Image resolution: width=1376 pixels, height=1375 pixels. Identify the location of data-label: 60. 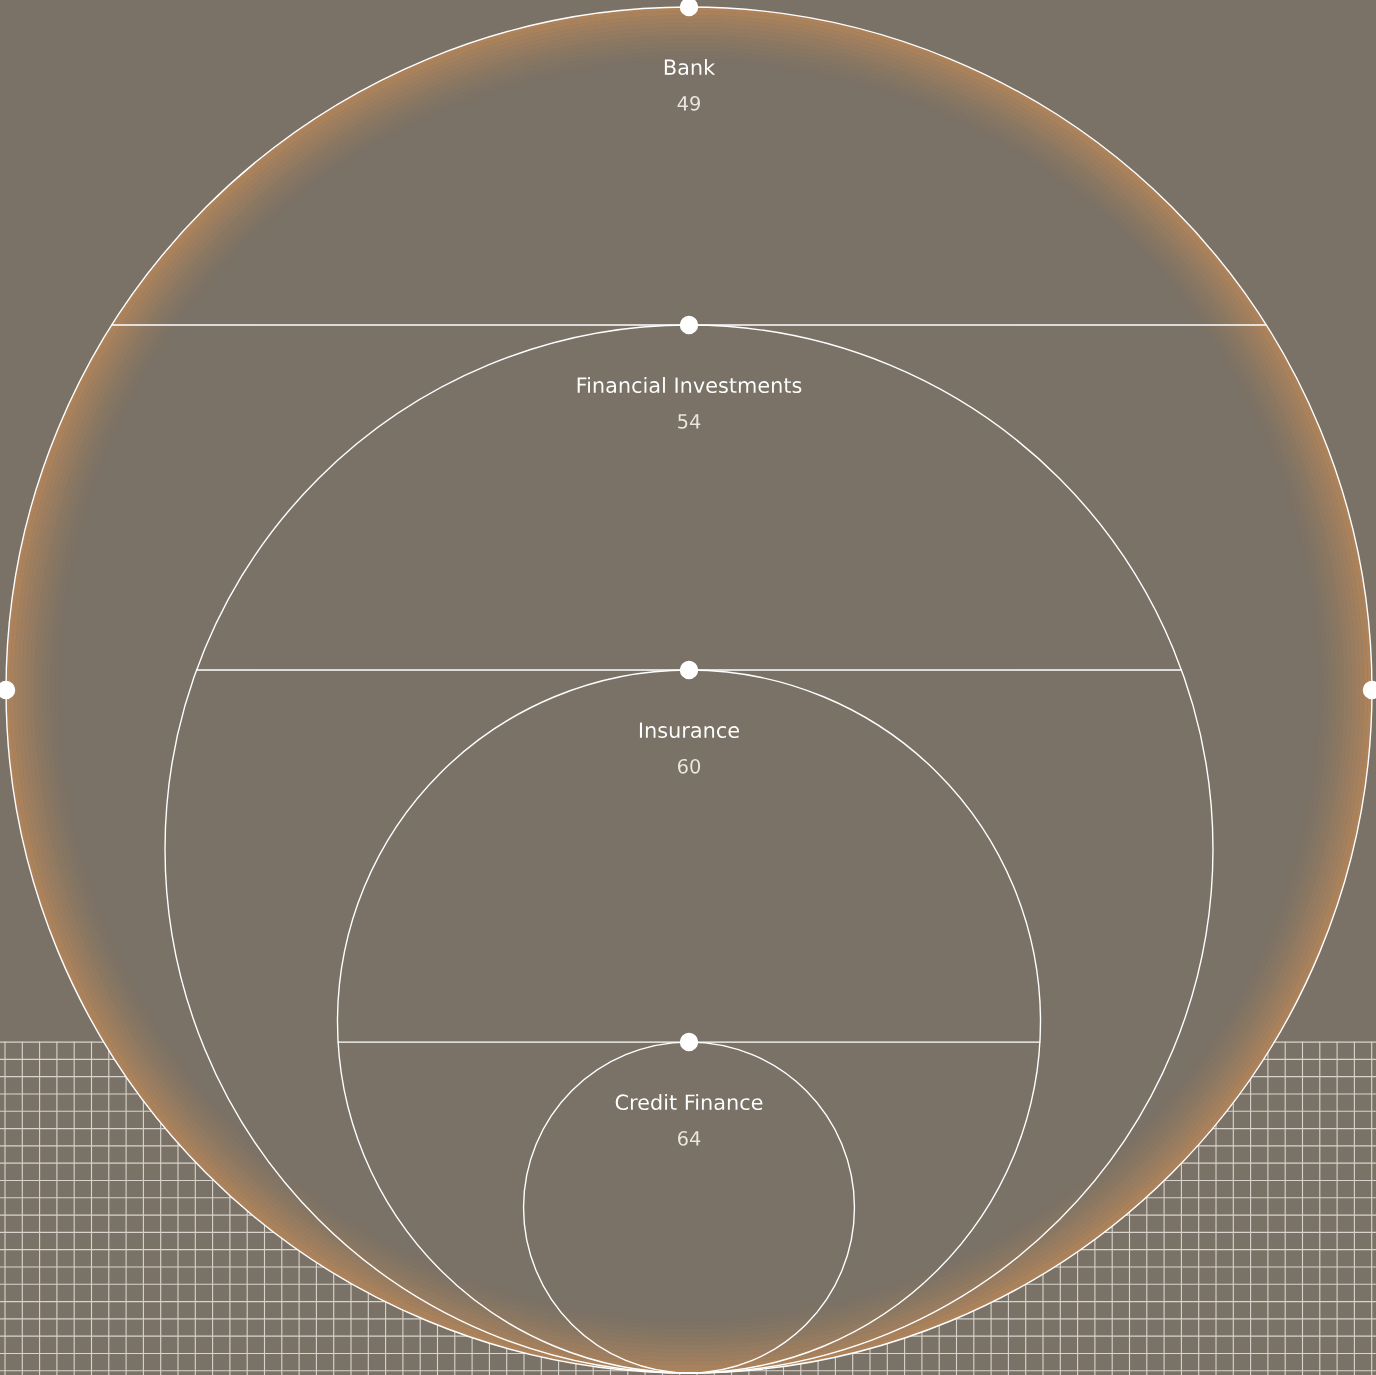
(689, 766).